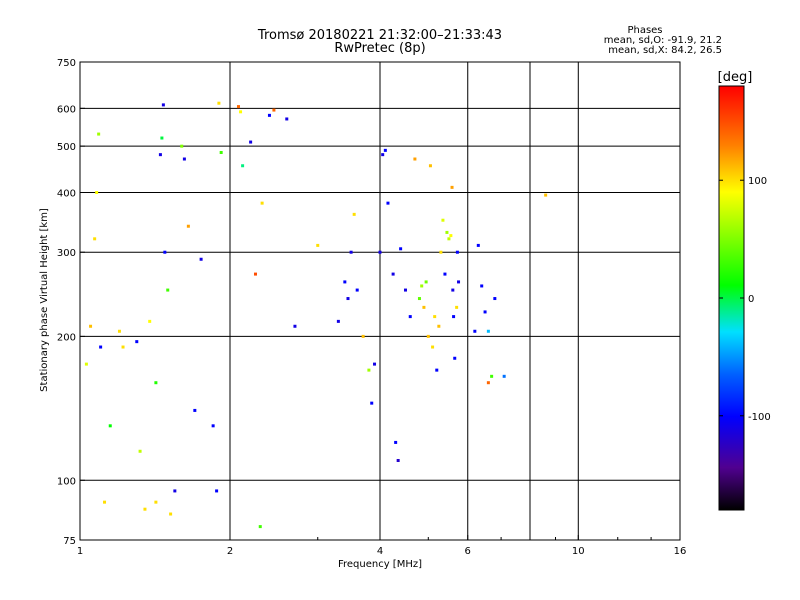 This screenshot has height=600, width=800. Describe the element at coordinates (665, 50) in the screenshot. I see `legend-line-x: mean, sd,X: 84.2, 26.5` at that location.